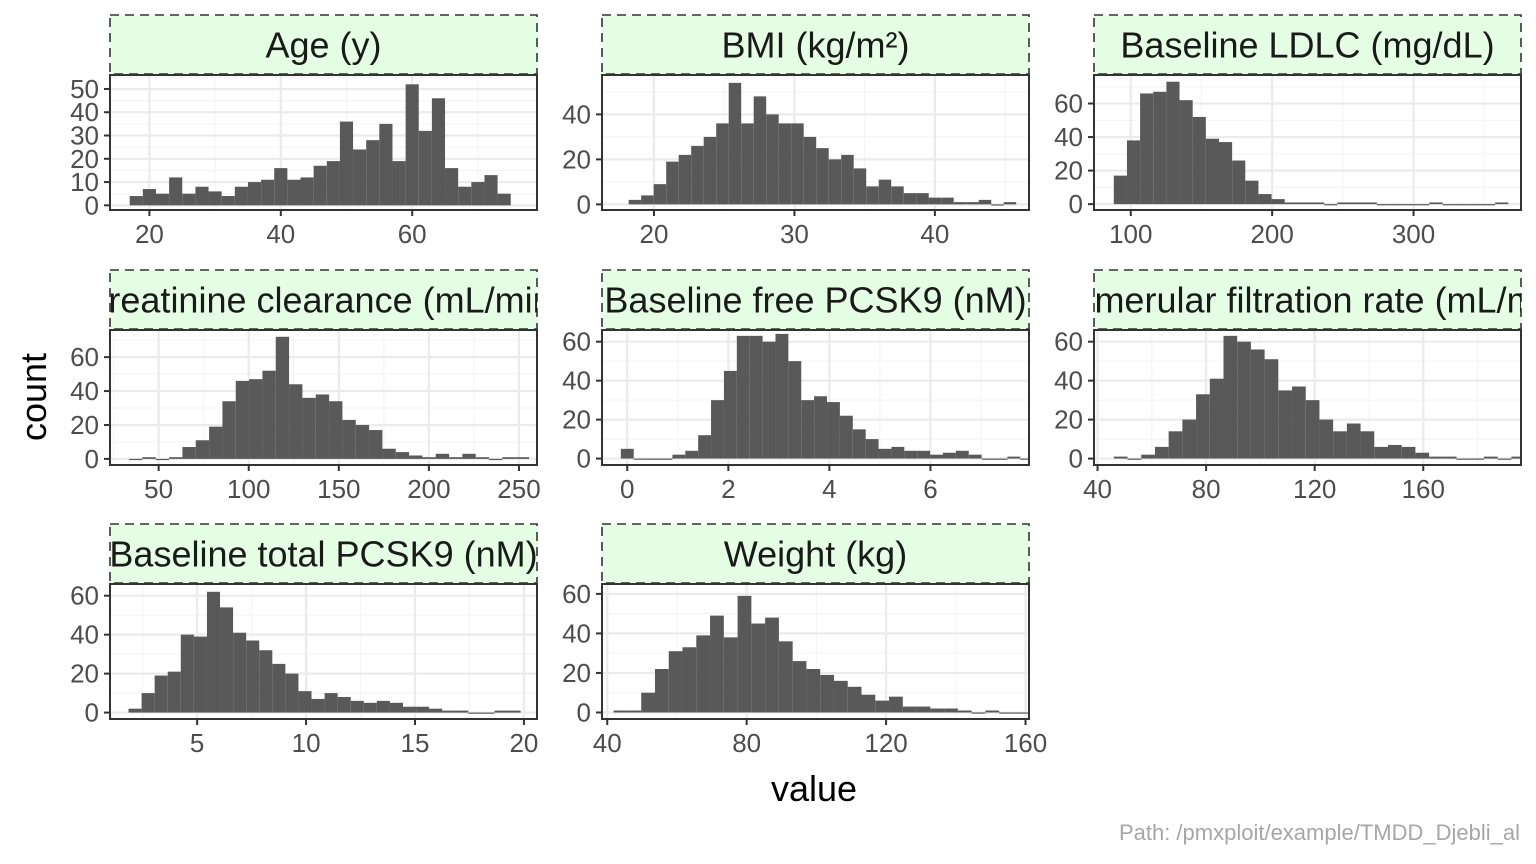  I want to click on x-tick-label: 50, so click(158, 489).